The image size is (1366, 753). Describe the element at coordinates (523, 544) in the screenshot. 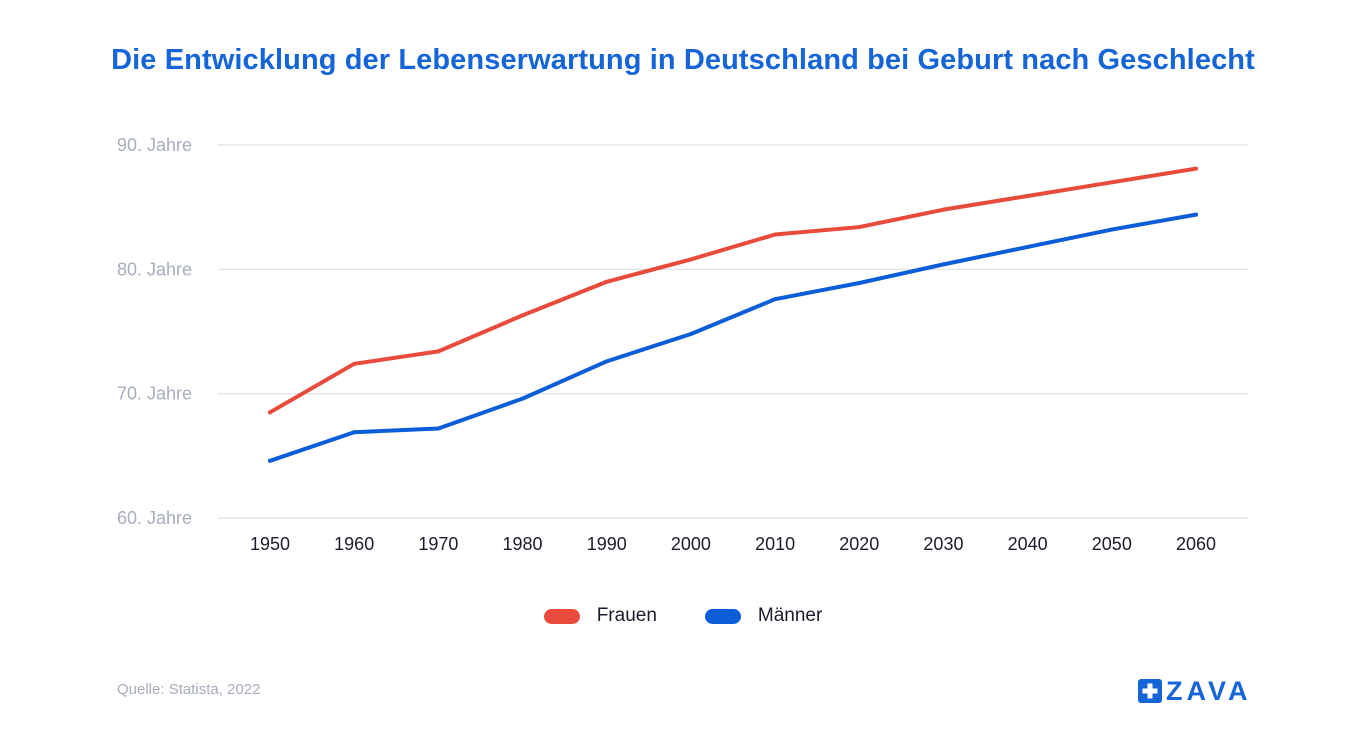

I see `x-tick-label: 1980` at that location.